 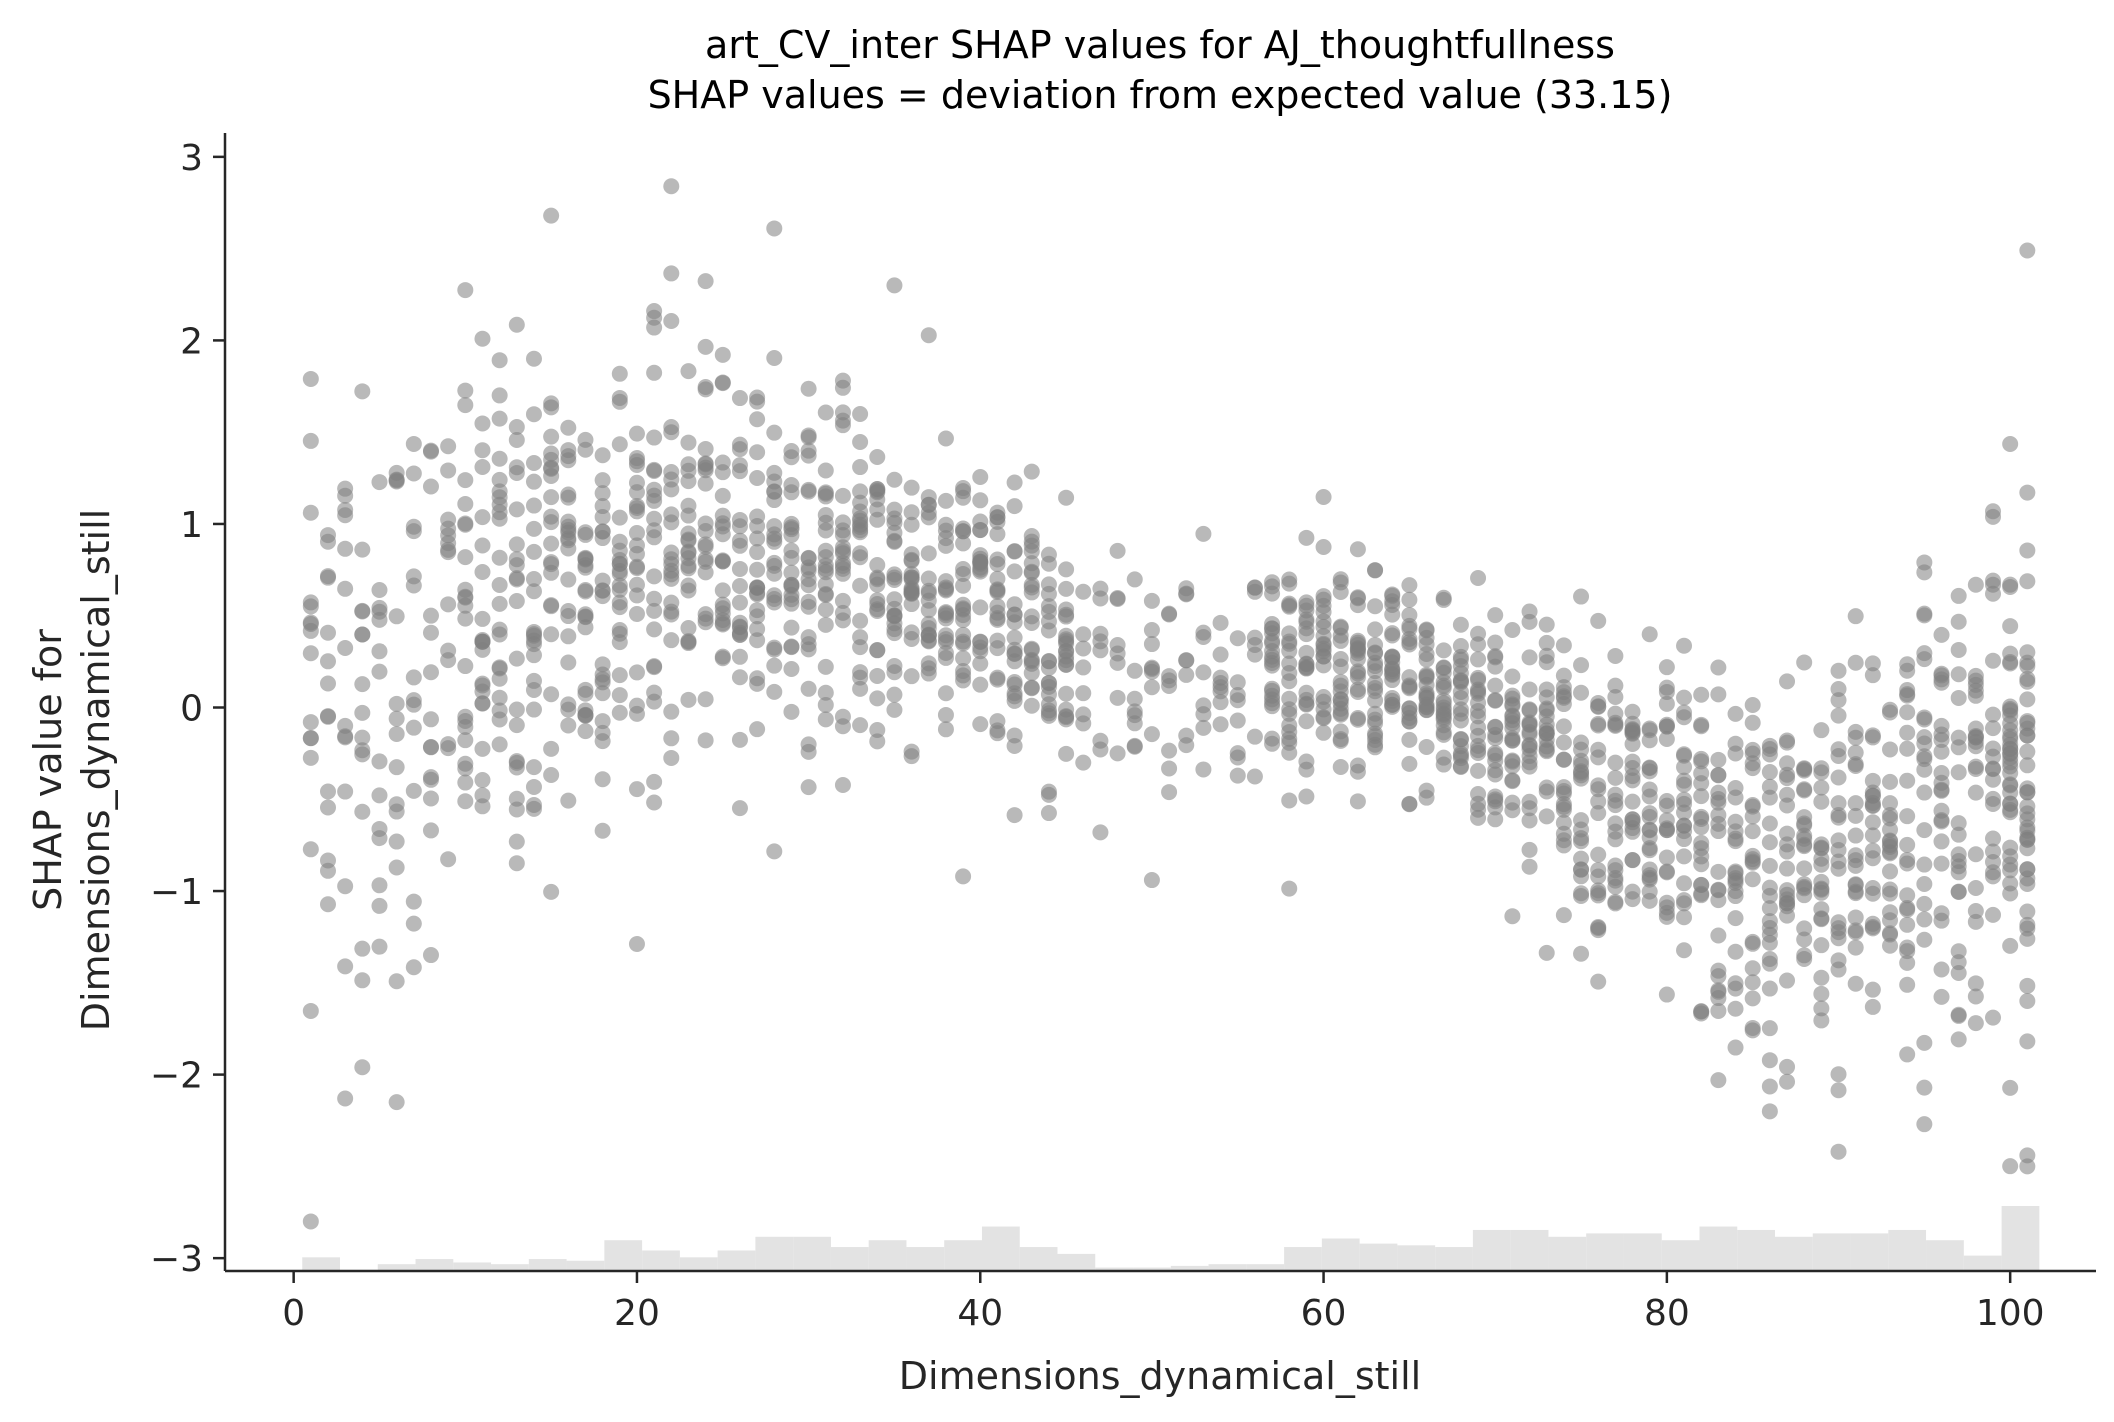 I want to click on x-tick-label: 100, so click(x=2010, y=1313).